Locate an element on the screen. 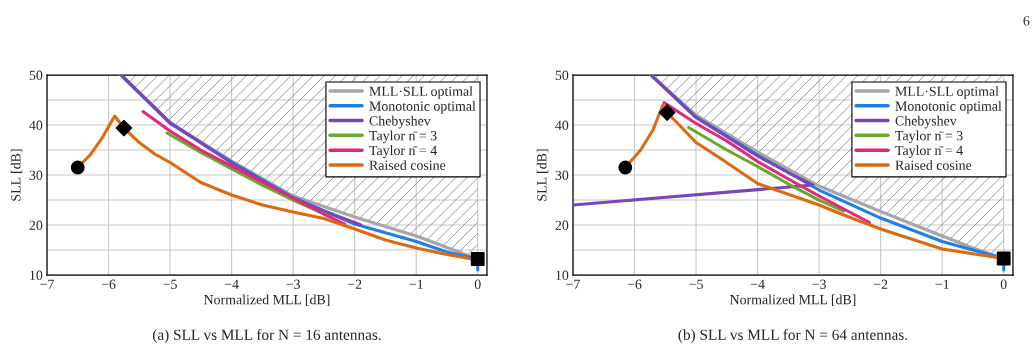 This screenshot has width=1035, height=349. text: (b) SLL vs MLL for N = 64 antennas. is located at coordinates (793, 336).